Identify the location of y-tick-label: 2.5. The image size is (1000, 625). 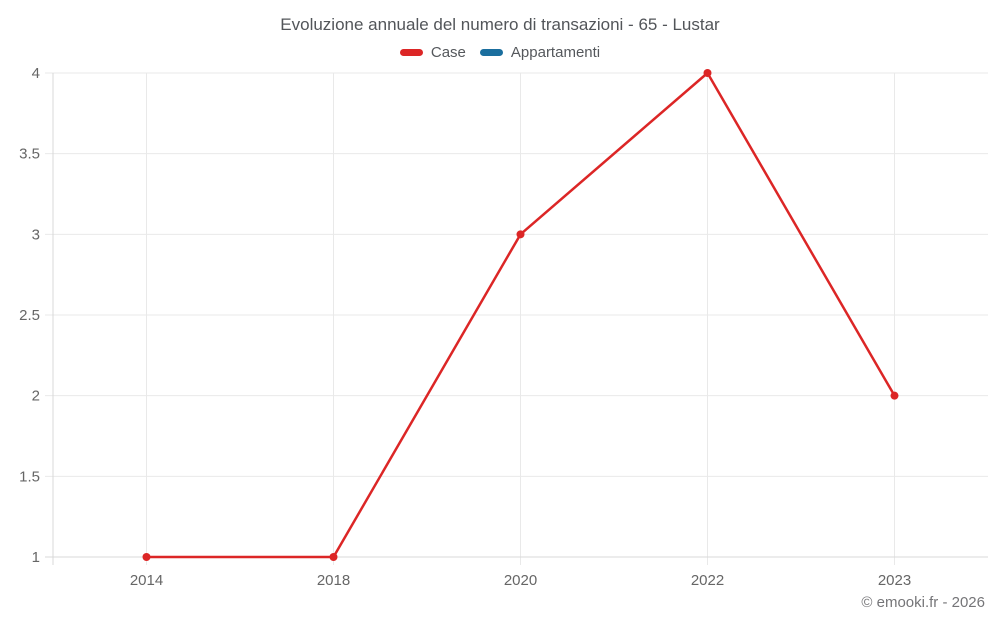
(29, 315).